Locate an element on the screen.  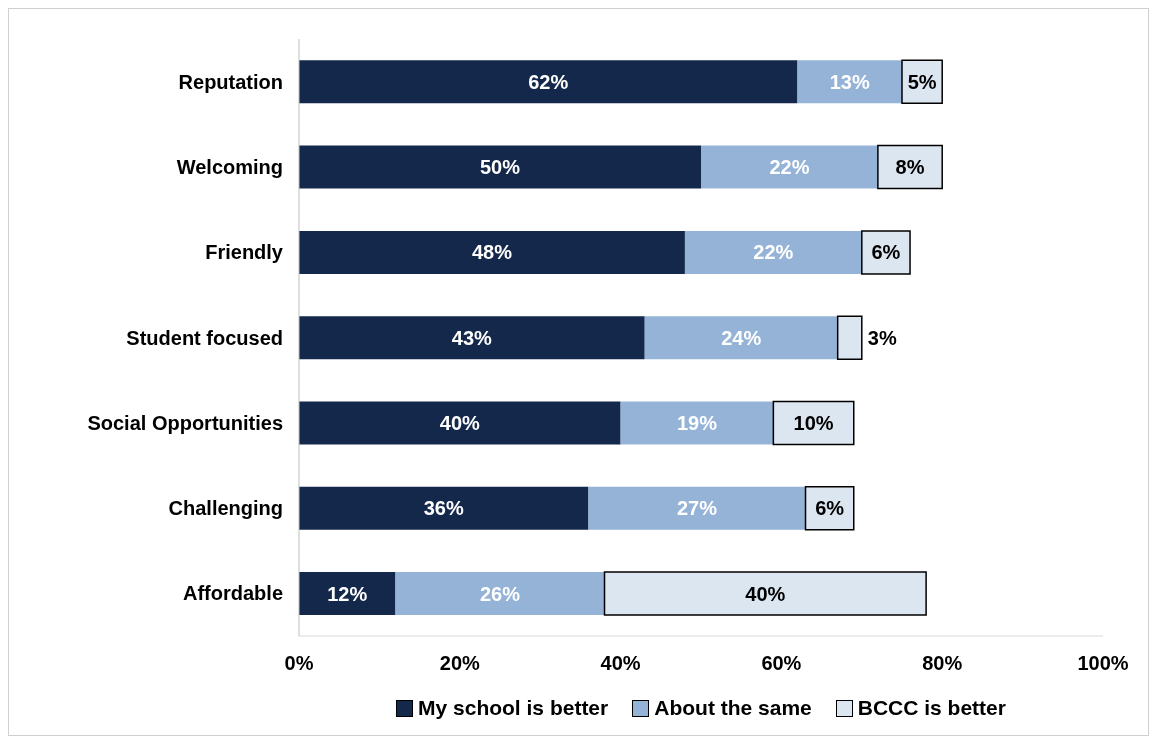
x-tick-label: 60% is located at coordinates (781, 663).